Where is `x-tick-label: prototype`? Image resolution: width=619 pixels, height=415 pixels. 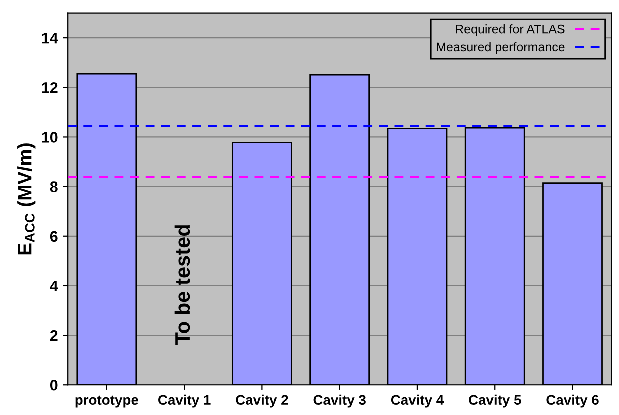 x-tick-label: prototype is located at coordinates (107, 402).